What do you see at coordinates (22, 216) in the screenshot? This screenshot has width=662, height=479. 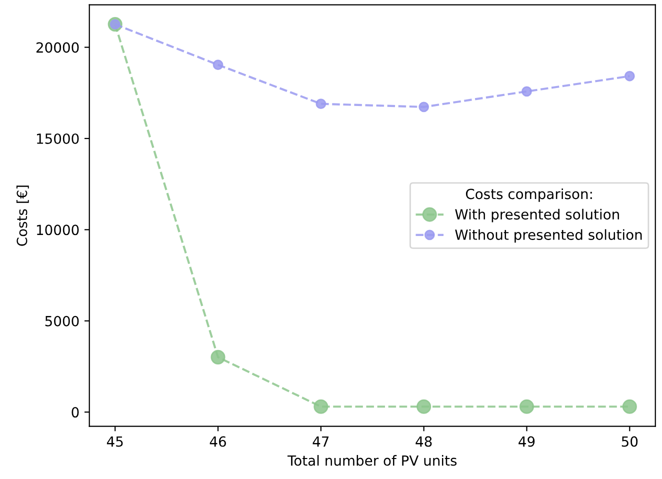 I see `y-axis-title: Costs [€]` at bounding box center [22, 216].